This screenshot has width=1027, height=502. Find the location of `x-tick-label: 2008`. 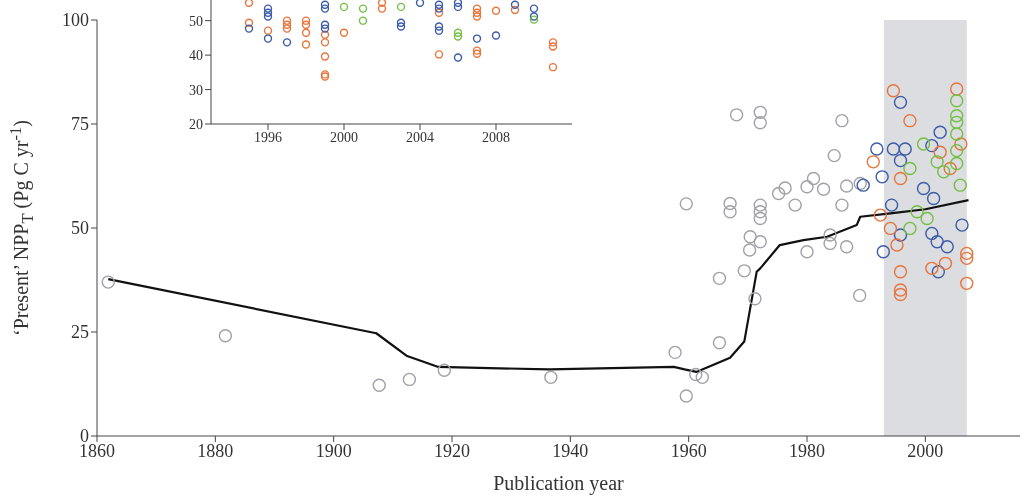

x-tick-label: 2008 is located at coordinates (496, 137).